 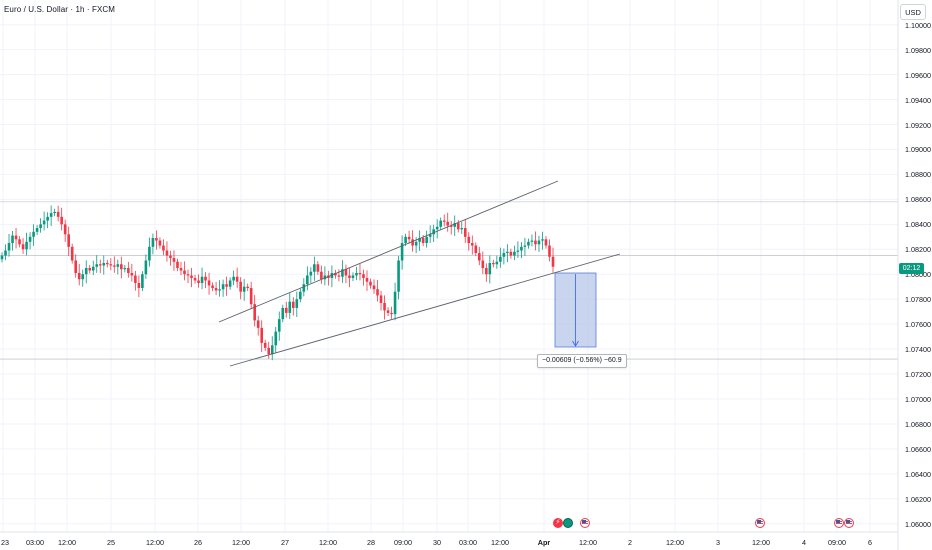 What do you see at coordinates (630, 542) in the screenshot?
I see `time-axis-label: 2` at bounding box center [630, 542].